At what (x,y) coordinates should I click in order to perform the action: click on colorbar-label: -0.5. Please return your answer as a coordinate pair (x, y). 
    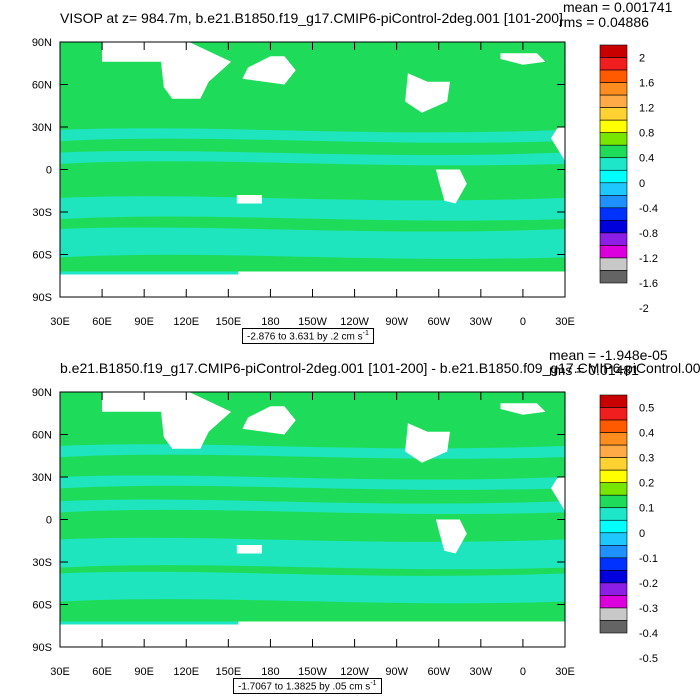
    Looking at the image, I should click on (648, 659).